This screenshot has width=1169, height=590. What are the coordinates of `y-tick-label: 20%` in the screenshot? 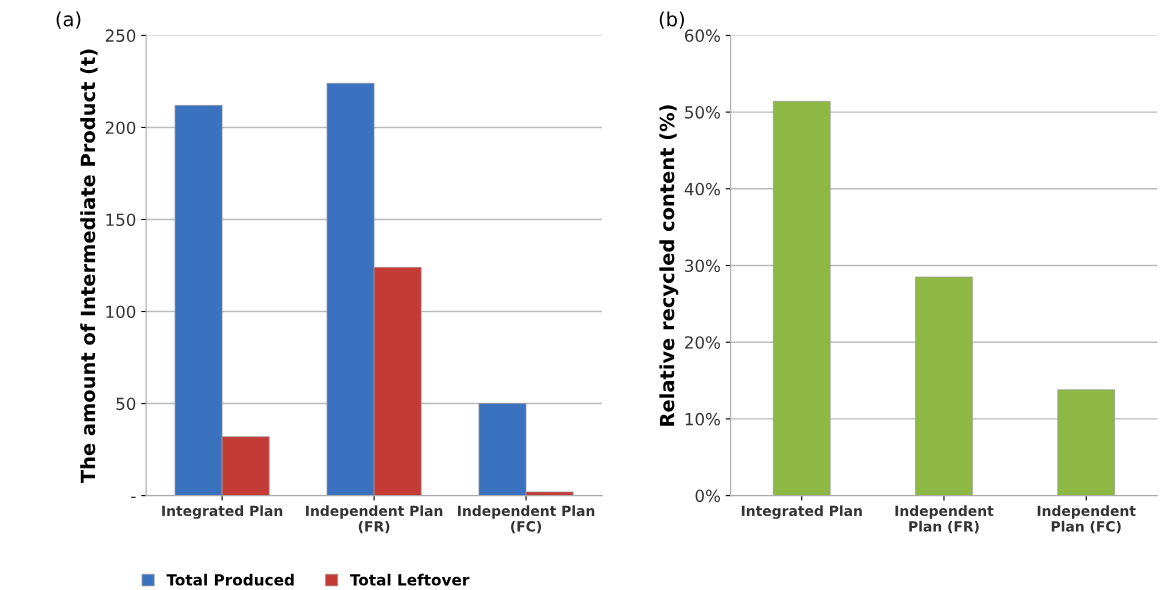 It's located at (702, 342).